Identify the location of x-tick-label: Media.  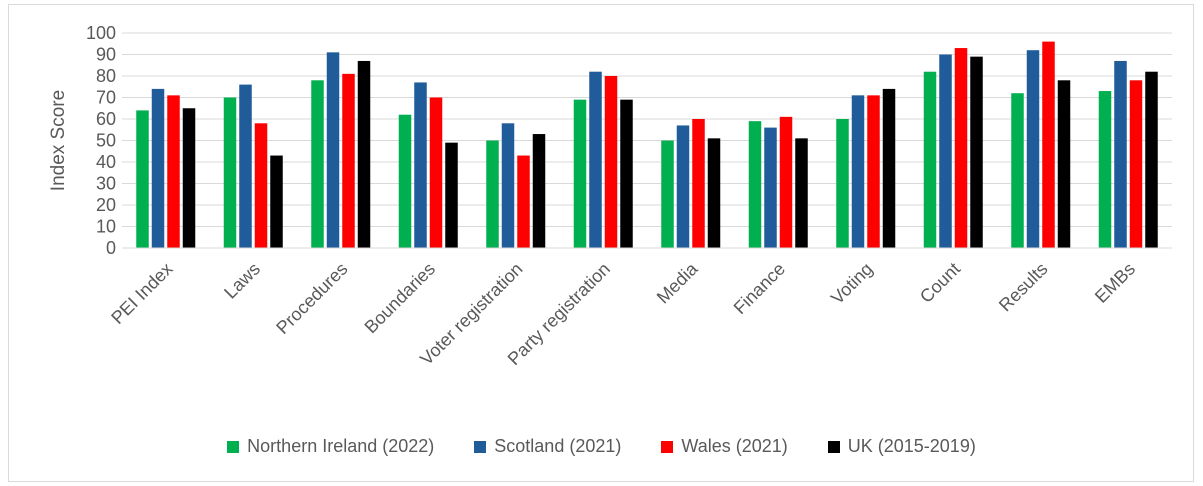
(678, 283).